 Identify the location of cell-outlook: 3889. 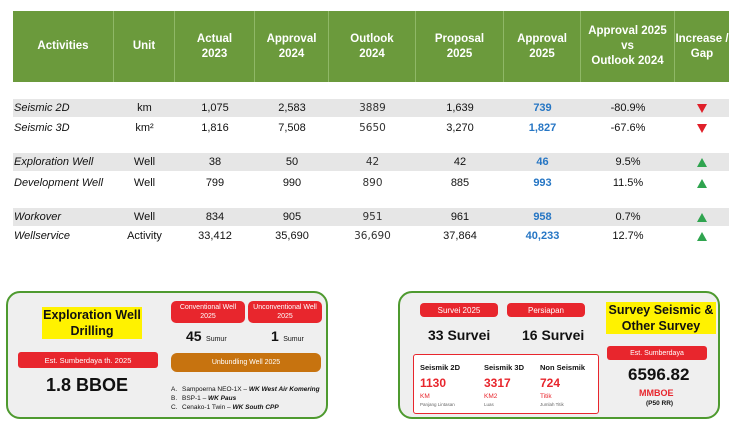
(372, 108).